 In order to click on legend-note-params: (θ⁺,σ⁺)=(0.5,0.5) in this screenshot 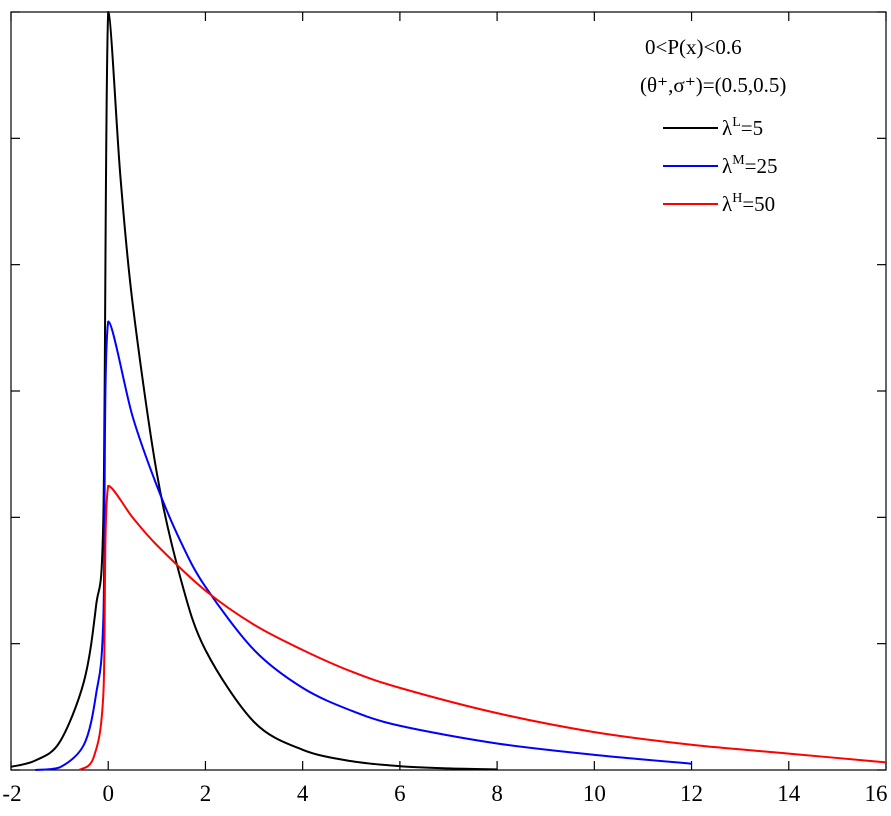, I will do `click(713, 85)`.